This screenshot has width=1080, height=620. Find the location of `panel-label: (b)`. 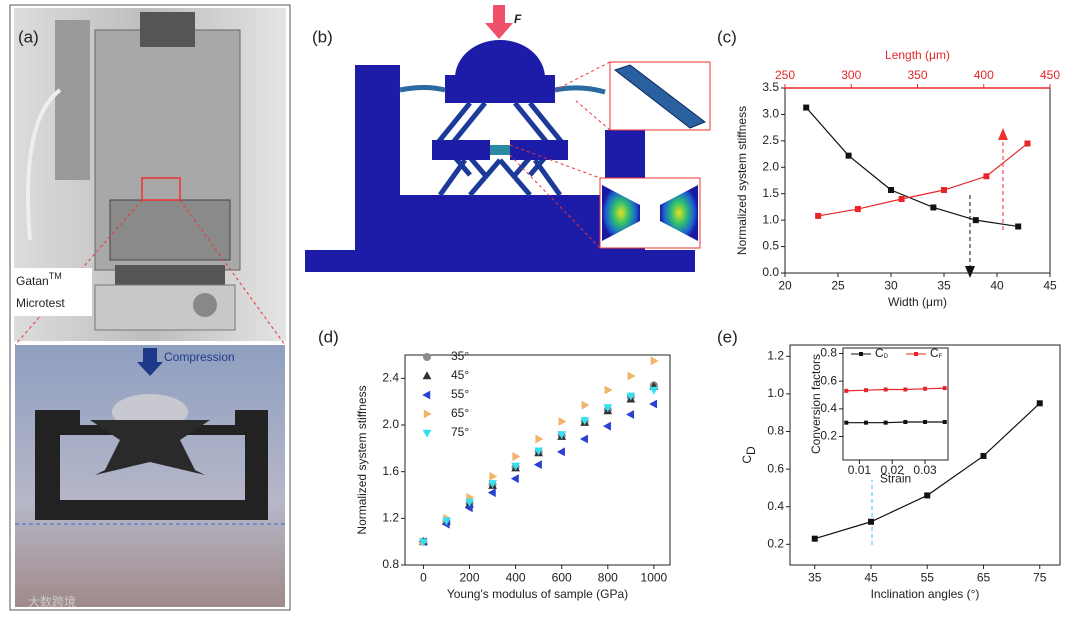

panel-label: (b) is located at coordinates (322, 36).